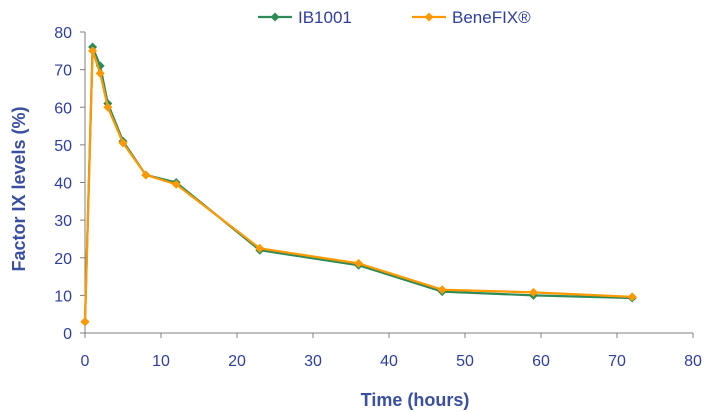  What do you see at coordinates (63, 71) in the screenshot?
I see `y-tick-label: 70` at bounding box center [63, 71].